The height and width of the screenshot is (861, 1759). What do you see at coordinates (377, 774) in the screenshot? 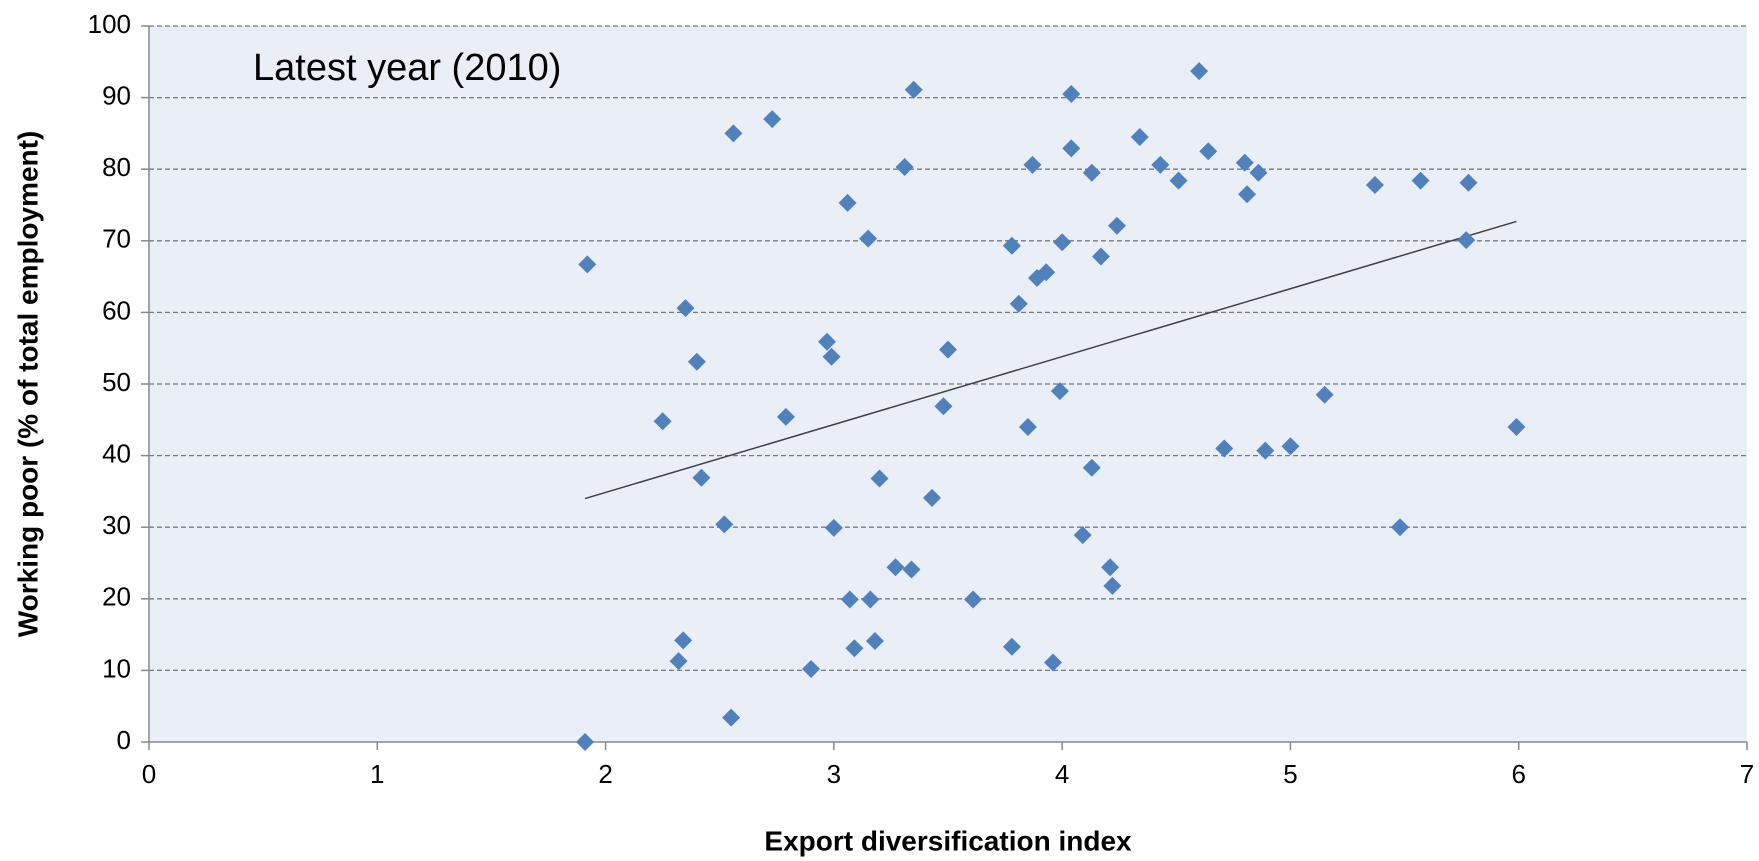
I see `x-tick-label: 1` at bounding box center [377, 774].